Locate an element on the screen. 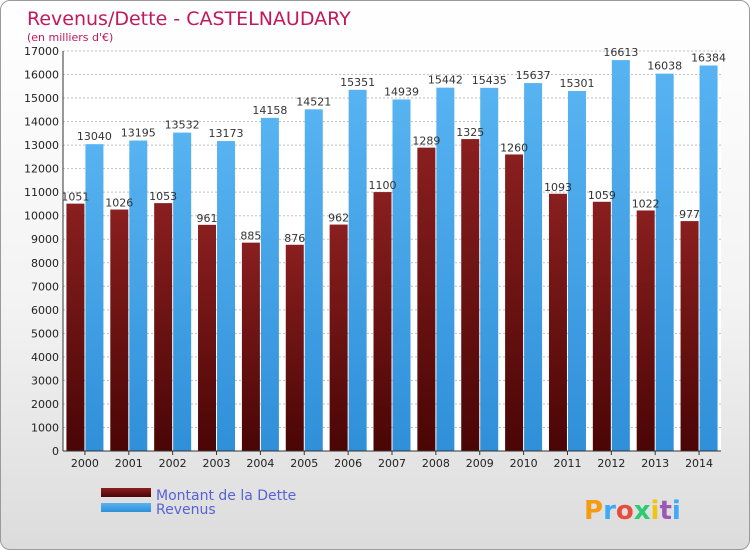  data-label-dette-2014: 977 is located at coordinates (689, 214).